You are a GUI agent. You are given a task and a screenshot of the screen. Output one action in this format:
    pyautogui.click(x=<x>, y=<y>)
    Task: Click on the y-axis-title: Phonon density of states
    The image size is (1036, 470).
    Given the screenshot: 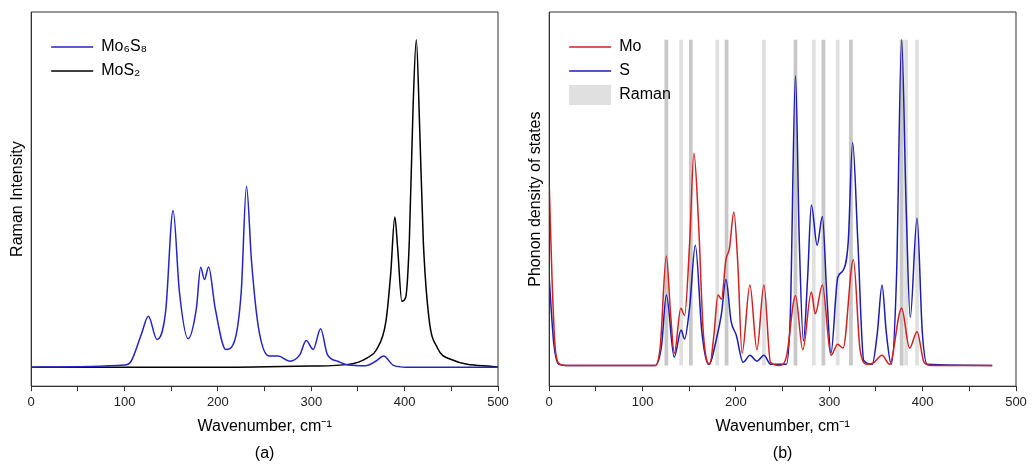 What is the action you would take?
    pyautogui.click(x=535, y=199)
    